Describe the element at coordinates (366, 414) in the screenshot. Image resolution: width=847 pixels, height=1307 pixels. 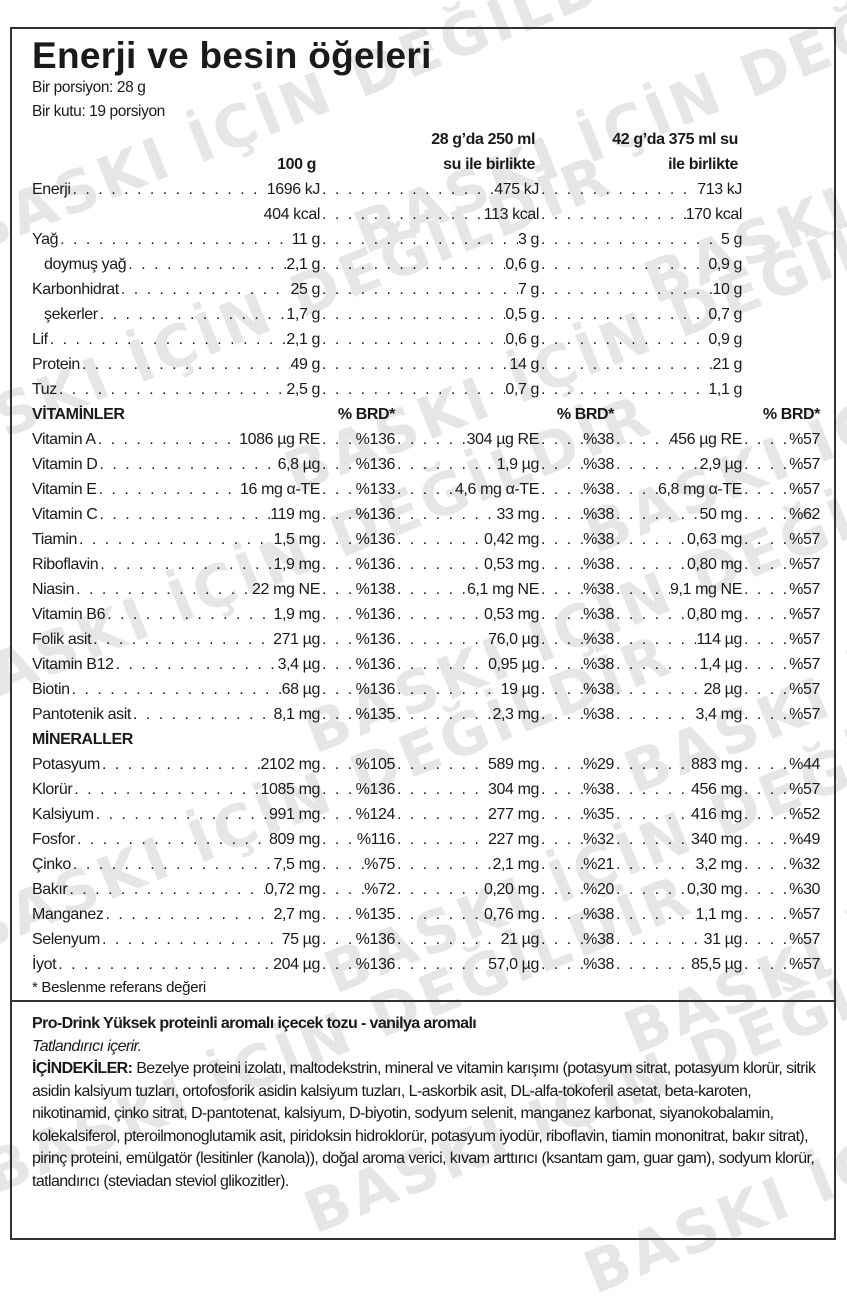
I see `brd-header: % BRD*` at that location.